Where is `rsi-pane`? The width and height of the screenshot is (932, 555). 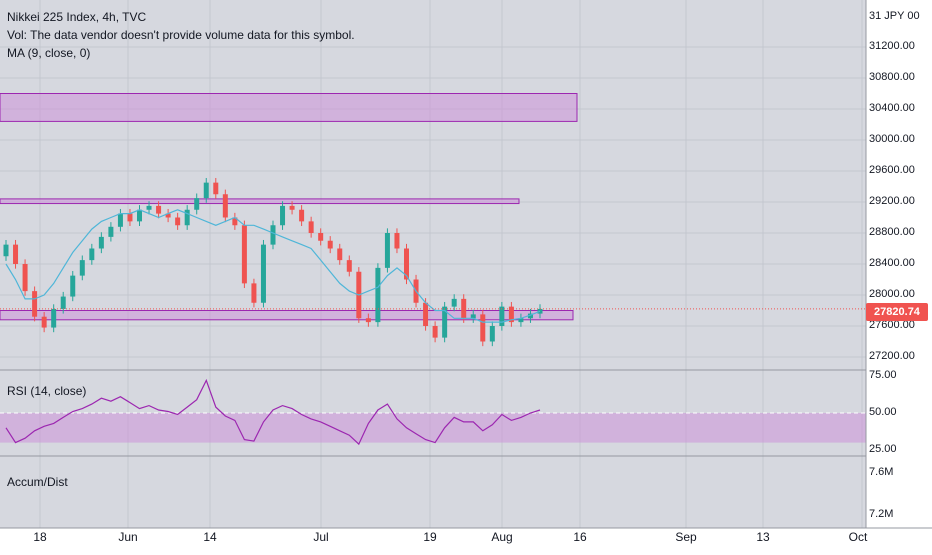
rsi-pane is located at coordinates (433, 412).